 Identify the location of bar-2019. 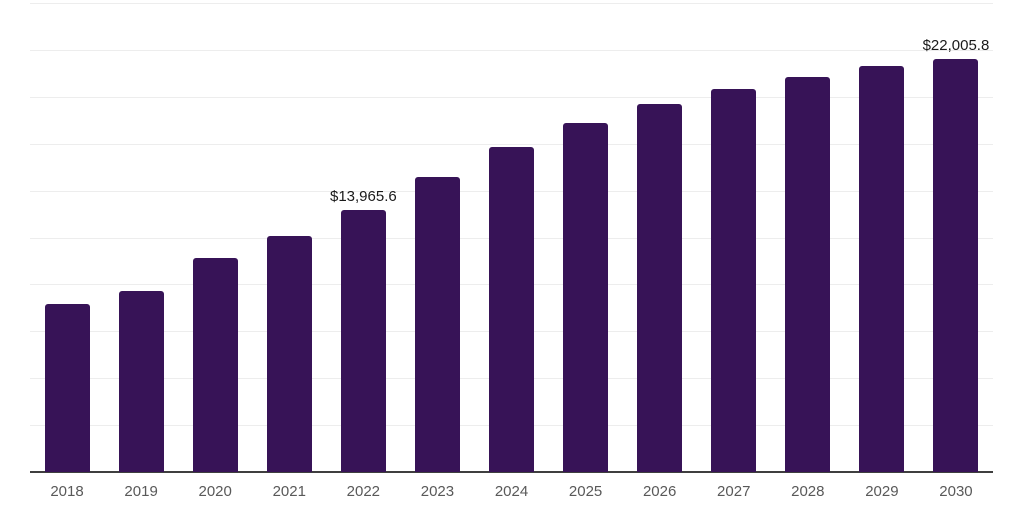
(141, 381).